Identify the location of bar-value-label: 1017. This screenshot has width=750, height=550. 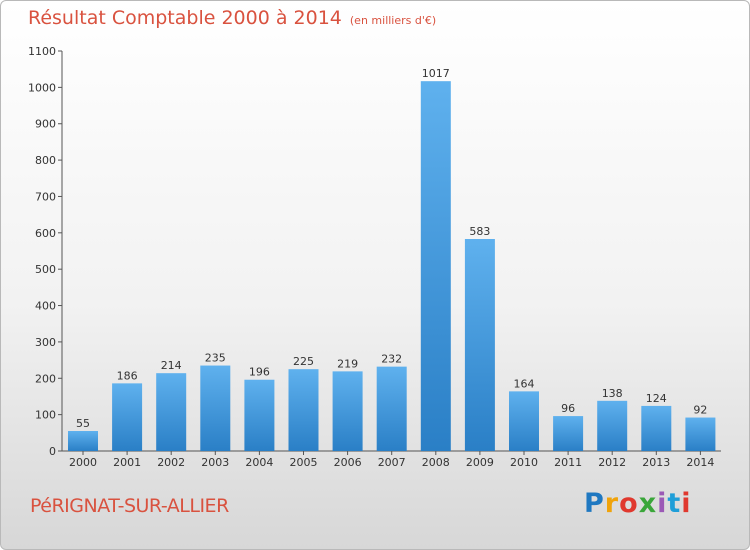
(436, 73).